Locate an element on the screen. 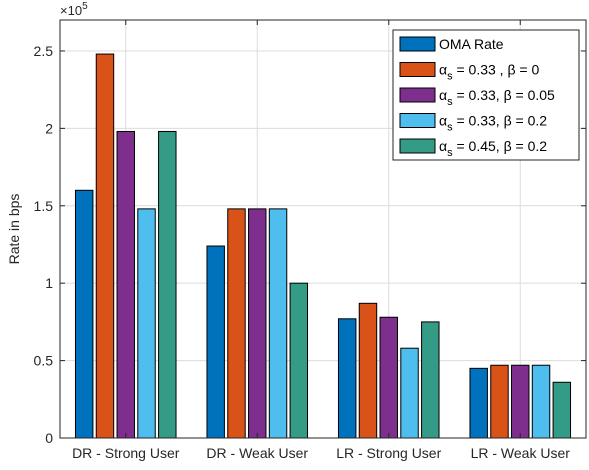  x-tick-label: LR - Strong User is located at coordinates (388, 453).